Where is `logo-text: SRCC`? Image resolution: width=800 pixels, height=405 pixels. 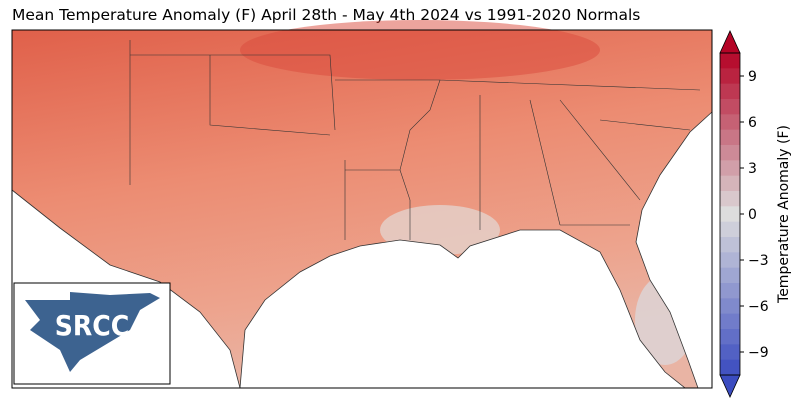 logo-text: SRCC is located at coordinates (92, 325).